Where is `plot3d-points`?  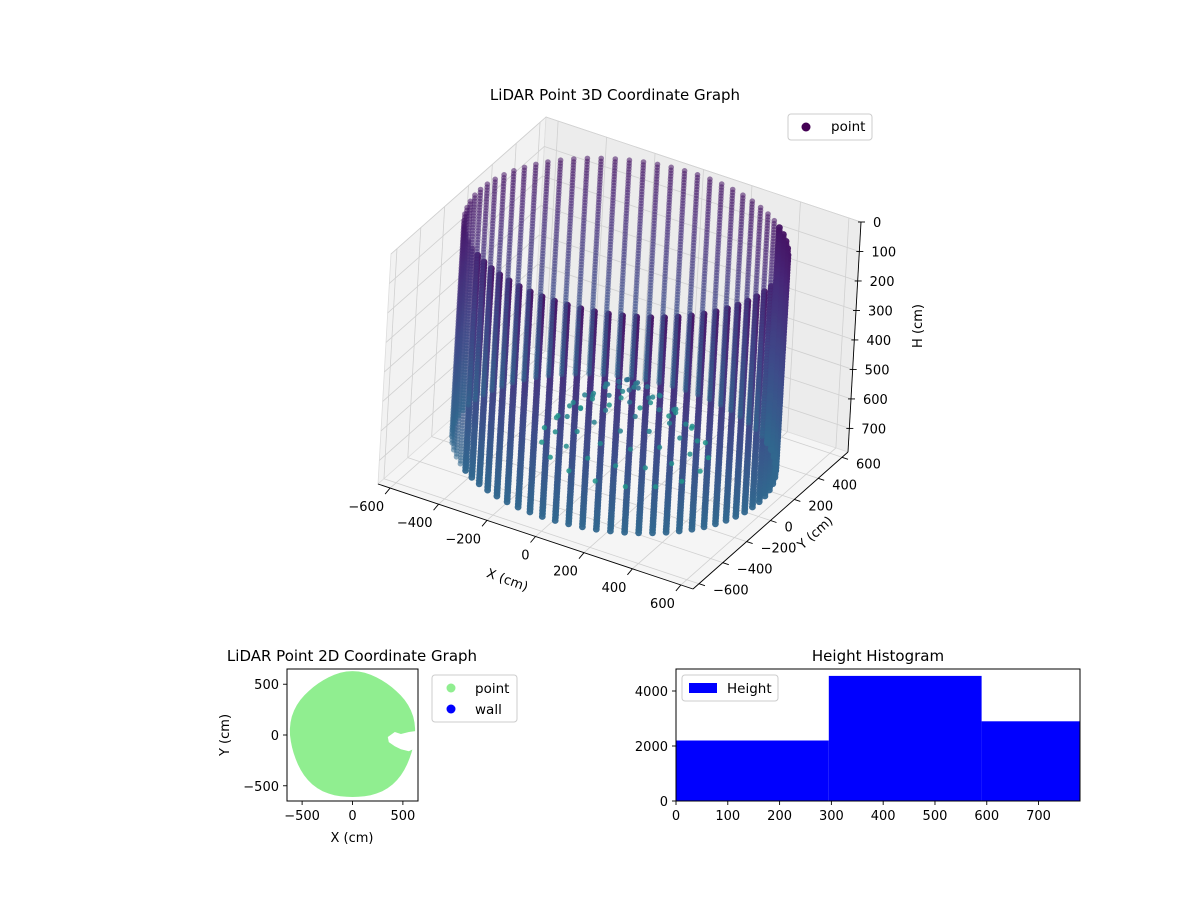 plot3d-points is located at coordinates (620, 346).